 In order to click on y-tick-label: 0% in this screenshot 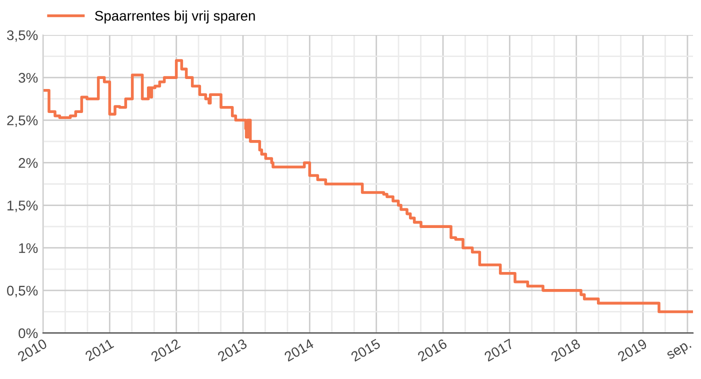, I will do `click(28, 333)`.